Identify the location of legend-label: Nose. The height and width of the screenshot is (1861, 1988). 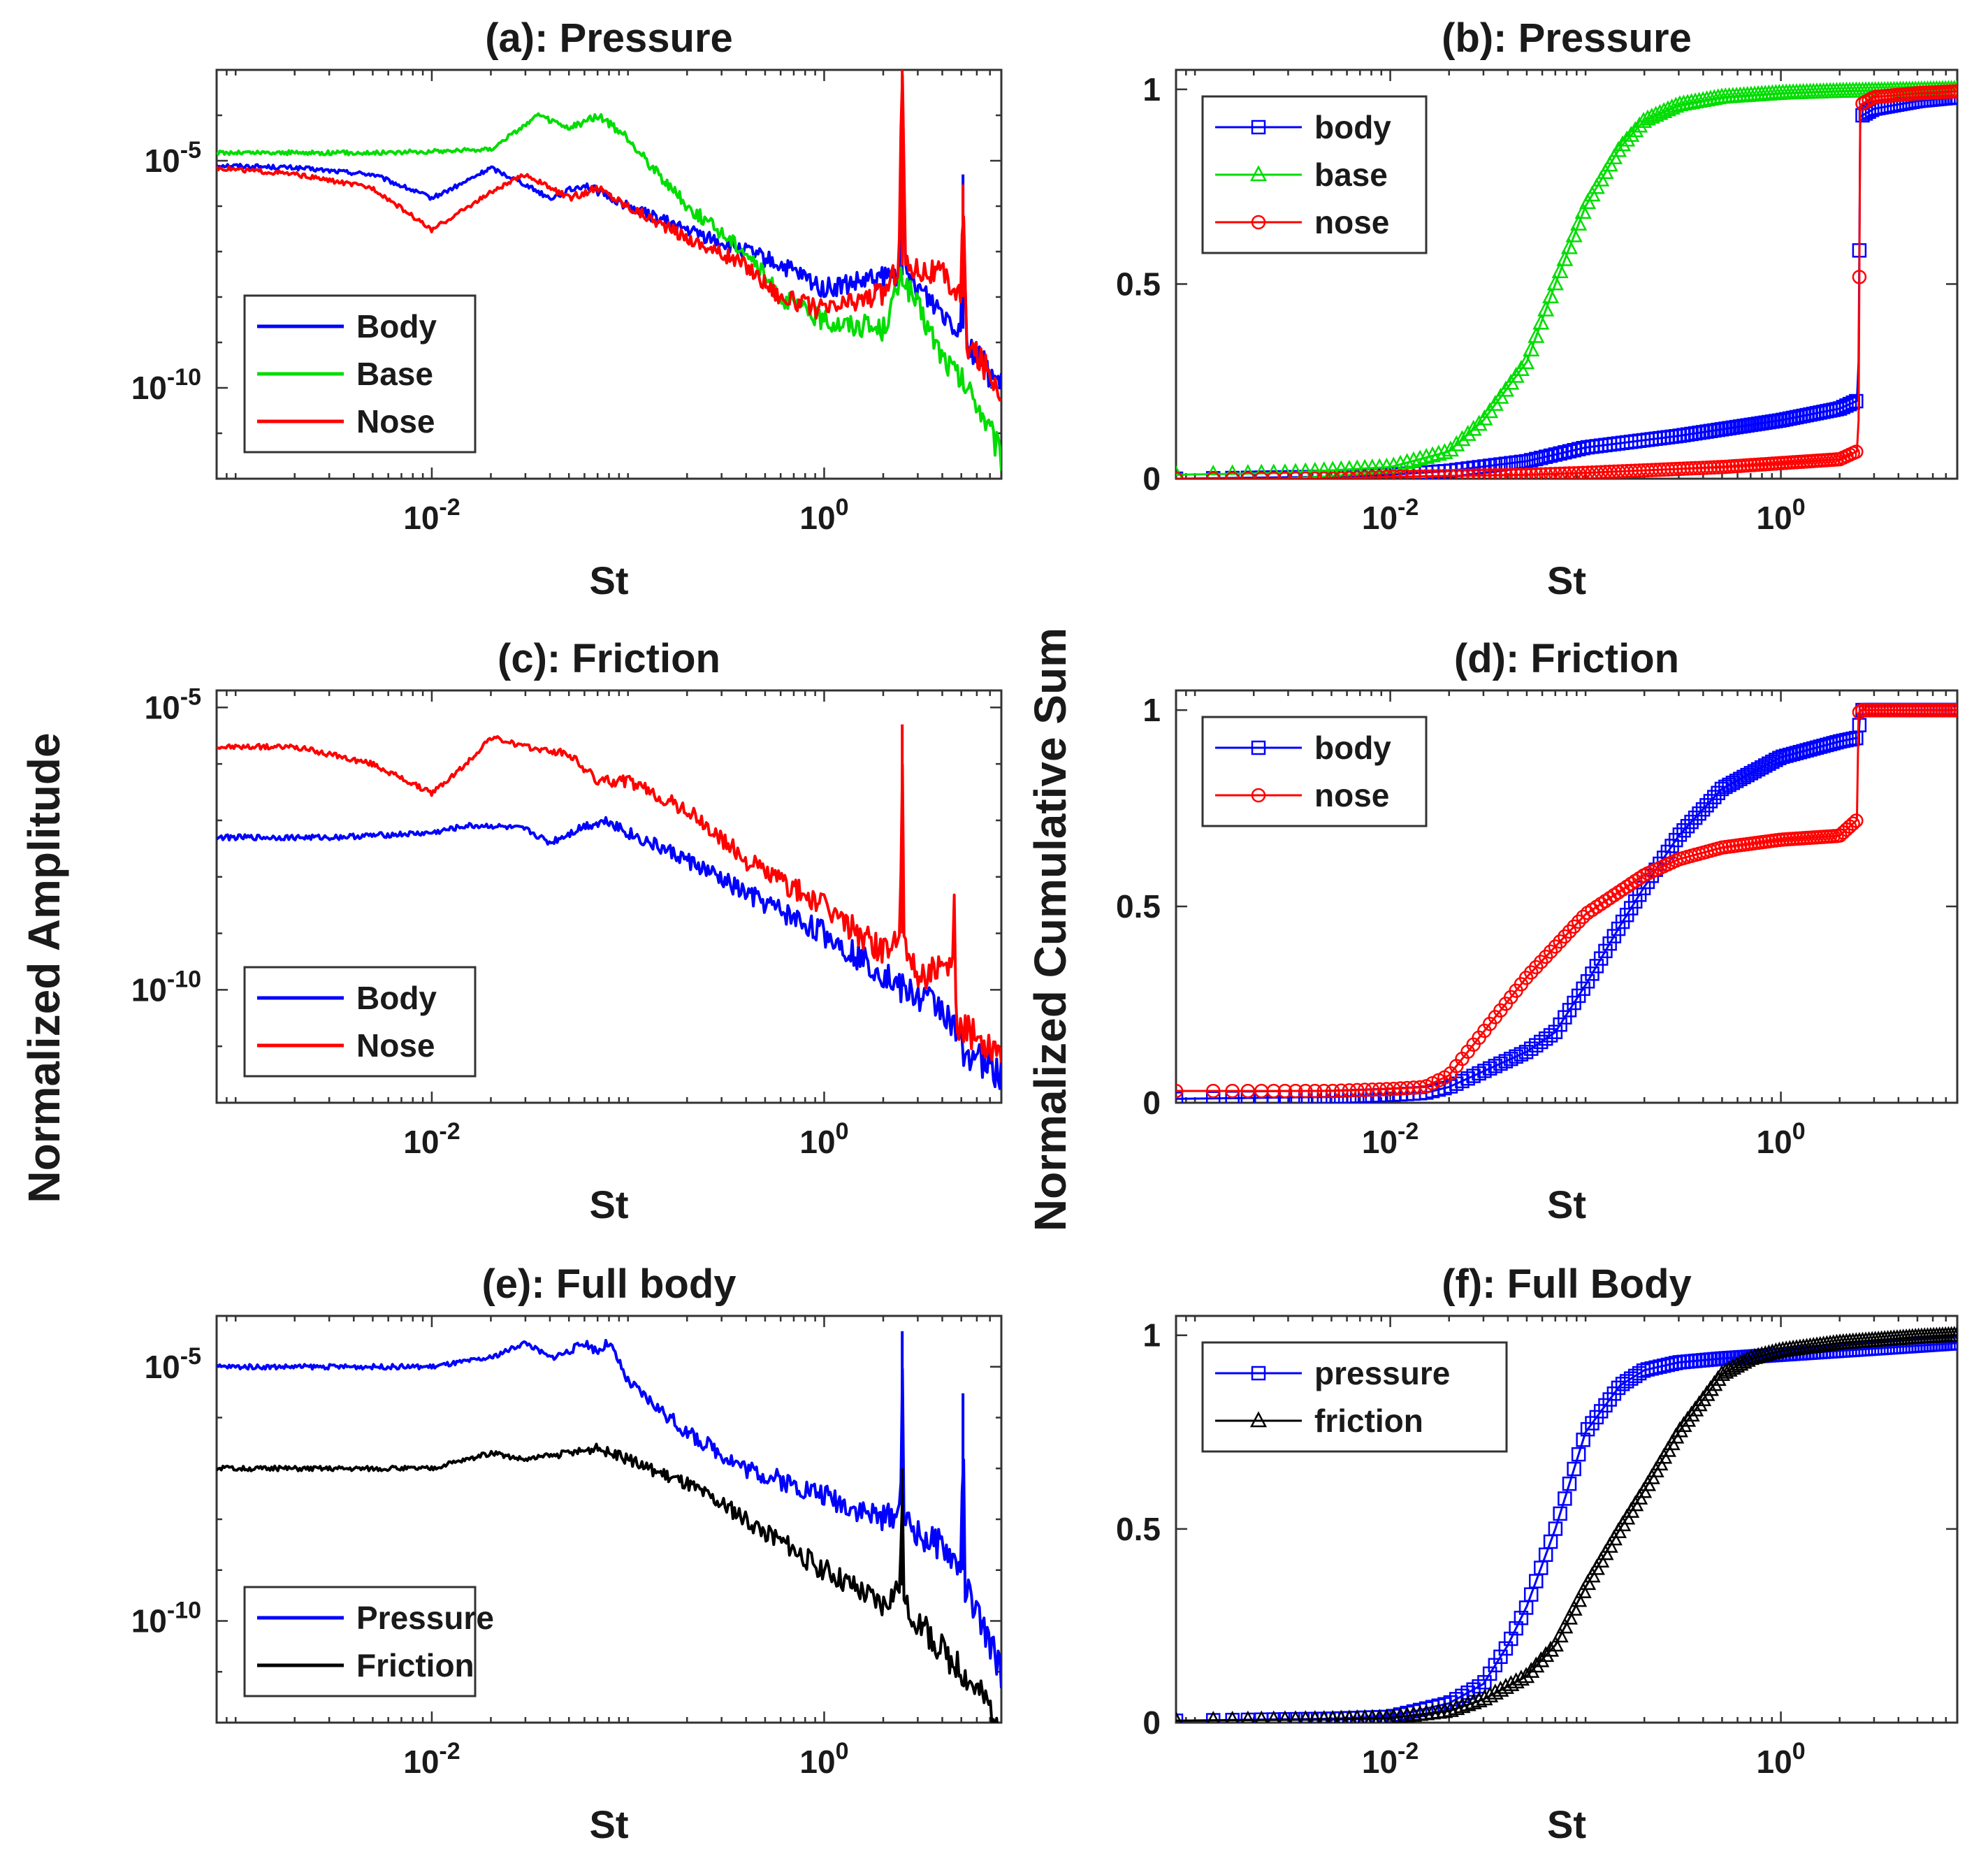
(395, 1046).